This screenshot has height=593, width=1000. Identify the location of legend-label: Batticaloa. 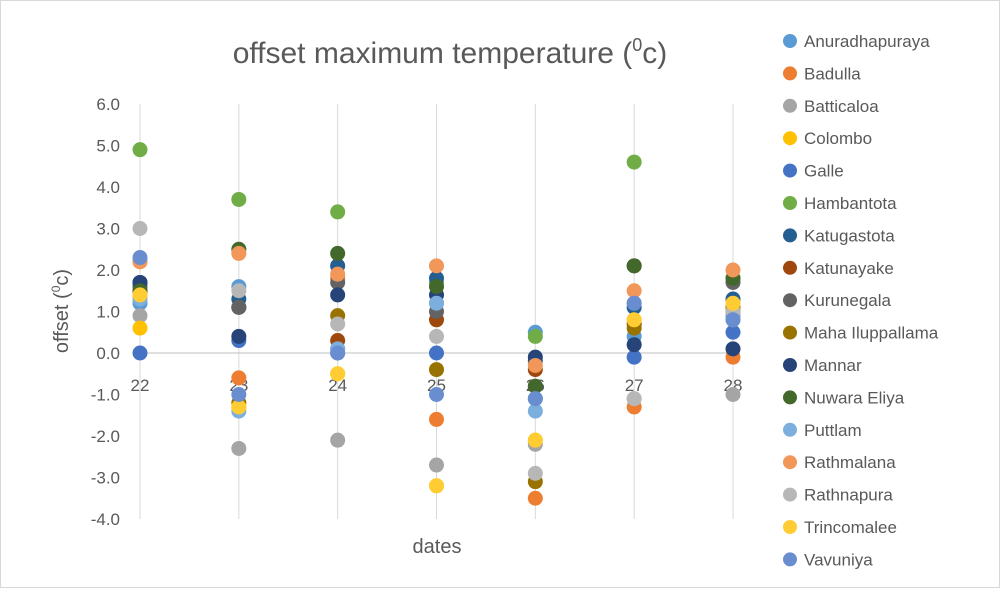
(841, 106).